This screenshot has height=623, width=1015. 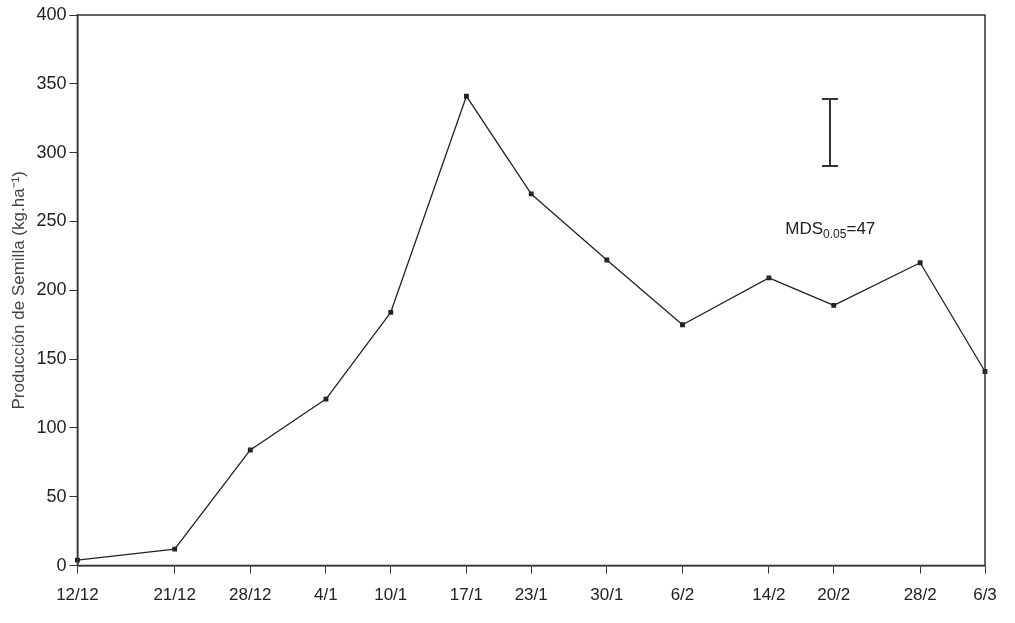 I want to click on y-tick-label: 400, so click(x=51, y=13).